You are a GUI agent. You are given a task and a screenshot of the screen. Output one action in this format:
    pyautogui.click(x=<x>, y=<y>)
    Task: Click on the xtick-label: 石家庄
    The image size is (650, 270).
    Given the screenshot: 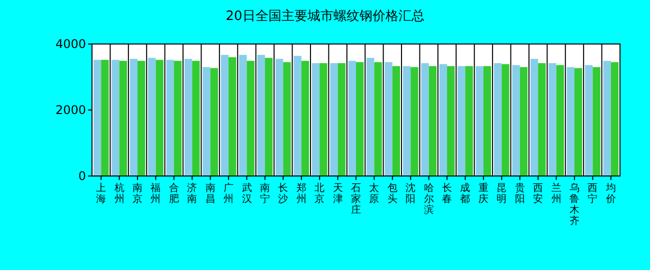 What is the action you would take?
    pyautogui.click(x=356, y=199)
    